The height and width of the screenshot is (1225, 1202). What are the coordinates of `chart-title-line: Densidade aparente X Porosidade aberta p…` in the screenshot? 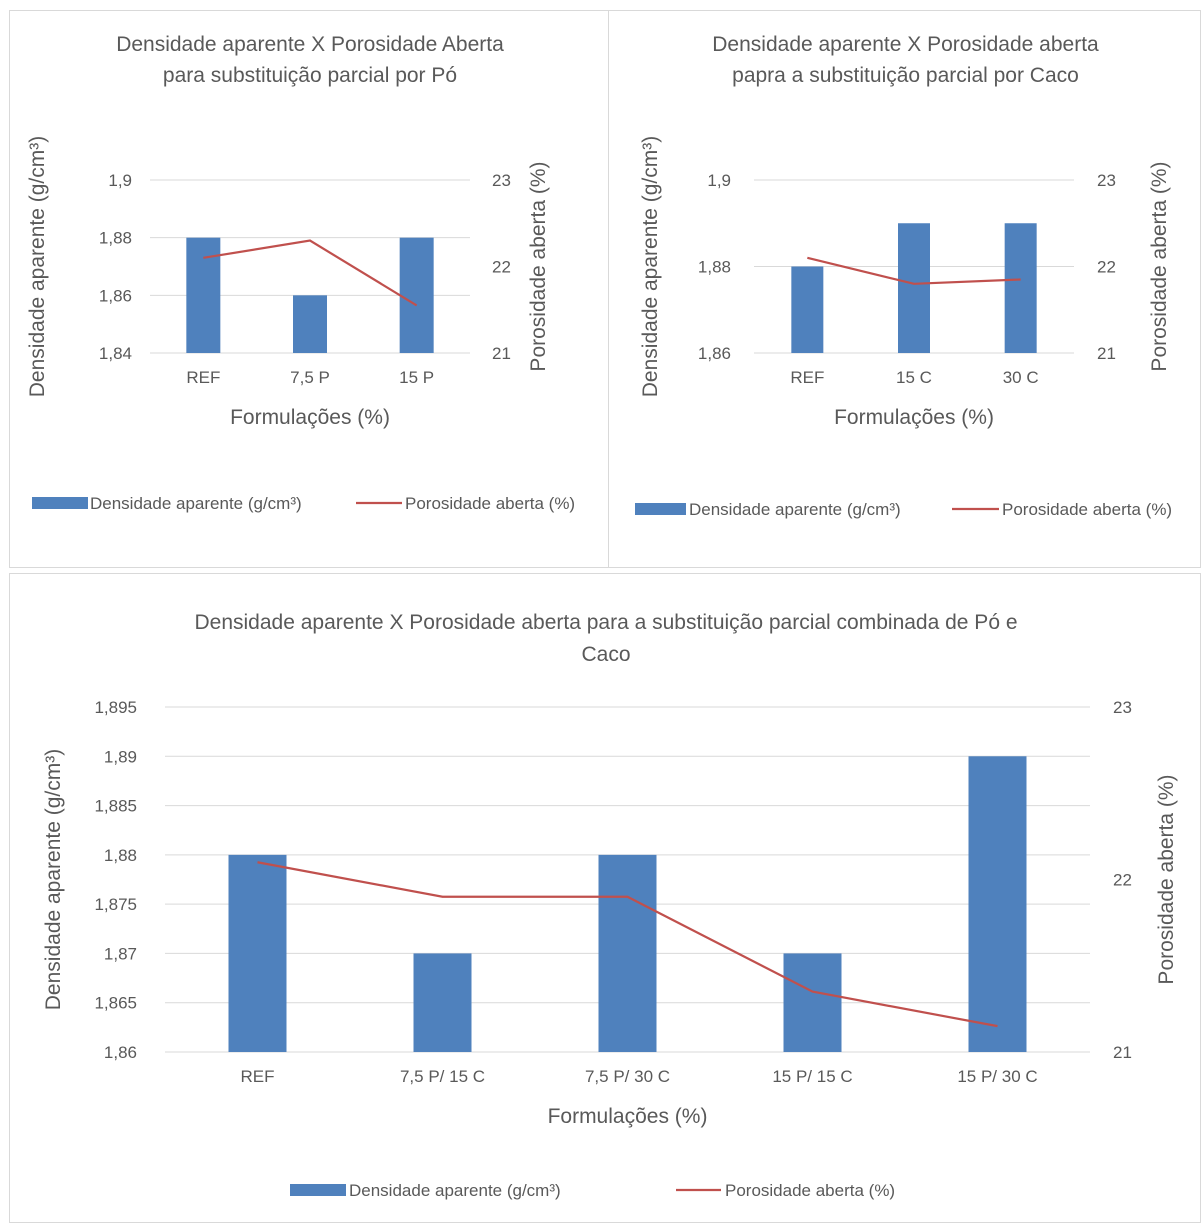 It's located at (605, 622).